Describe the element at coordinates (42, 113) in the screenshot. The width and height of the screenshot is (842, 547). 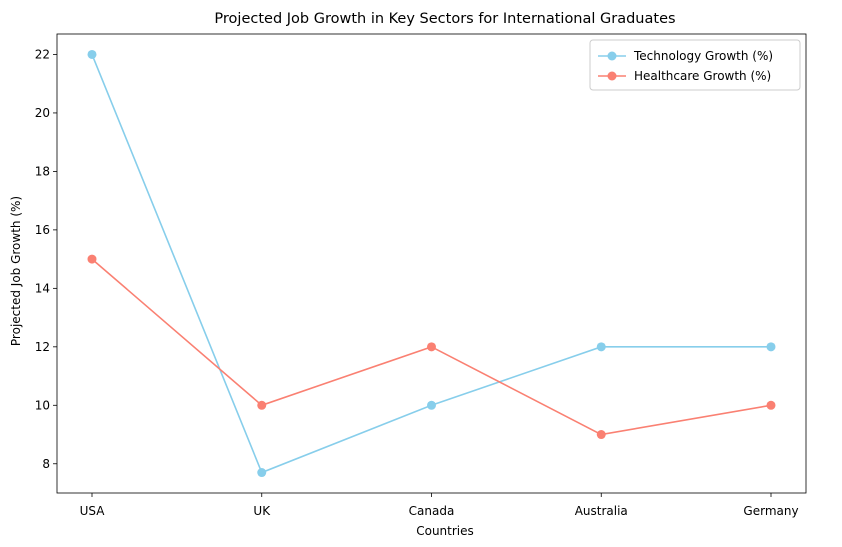
I see `y-tick-label: 20` at that location.